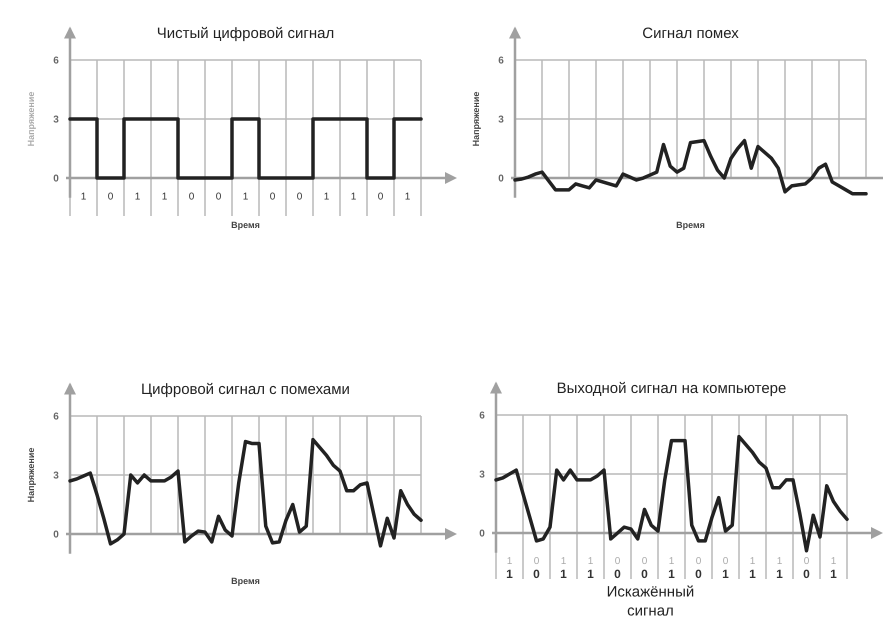 This screenshot has height=619, width=891. What do you see at coordinates (691, 33) in the screenshot?
I see `chart-title: Сигнал помех` at bounding box center [691, 33].